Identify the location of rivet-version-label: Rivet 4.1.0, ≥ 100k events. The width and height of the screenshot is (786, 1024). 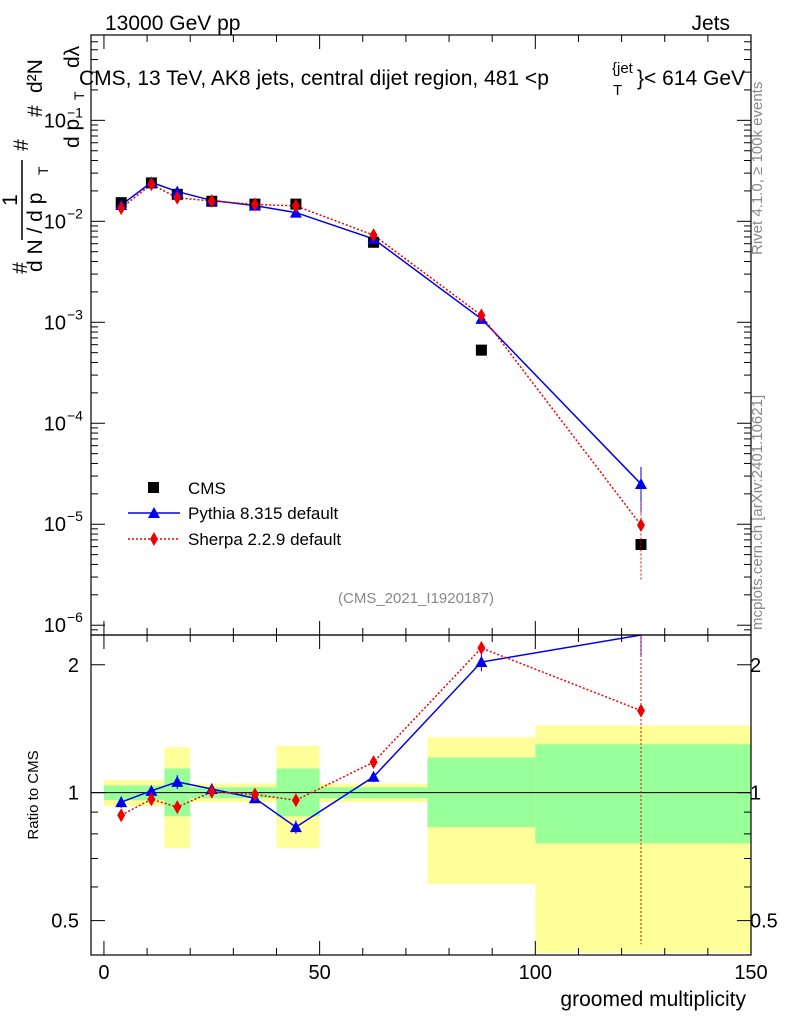
(757, 168).